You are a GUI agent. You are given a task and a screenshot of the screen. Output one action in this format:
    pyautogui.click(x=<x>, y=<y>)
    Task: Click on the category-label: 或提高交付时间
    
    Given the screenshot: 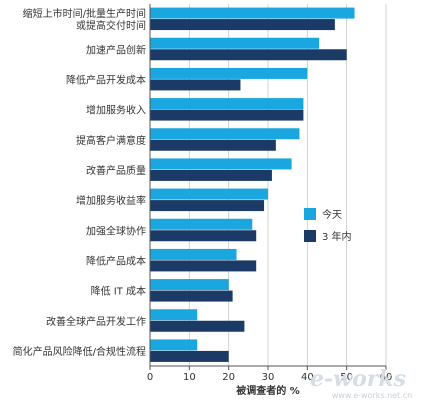 What is the action you would take?
    pyautogui.click(x=111, y=25)
    